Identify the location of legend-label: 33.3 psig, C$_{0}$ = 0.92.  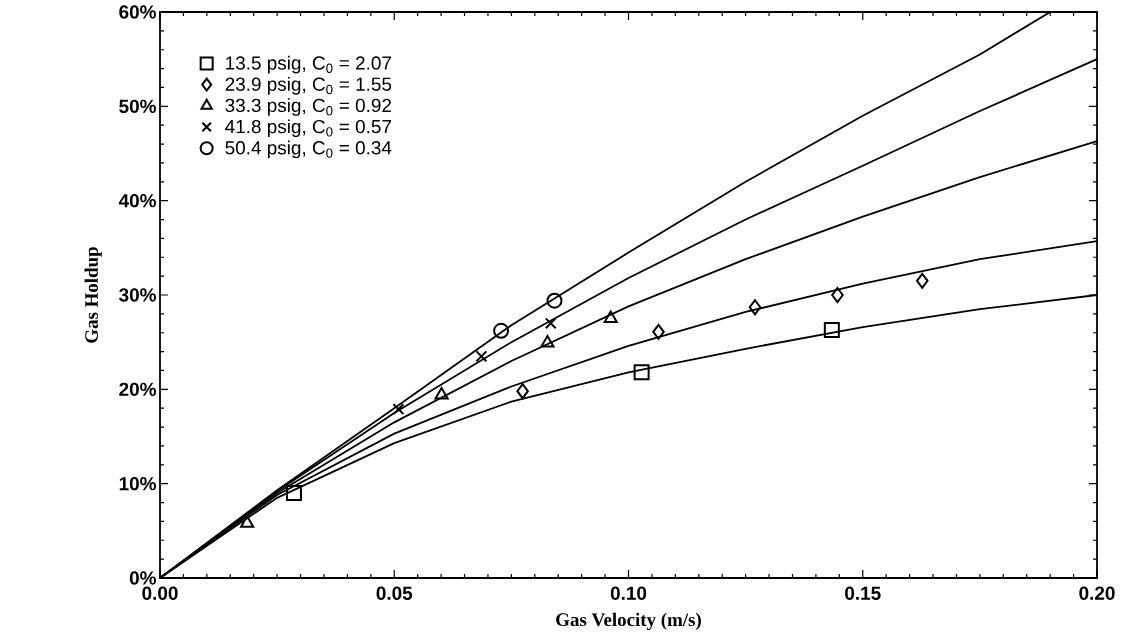
(308, 107).